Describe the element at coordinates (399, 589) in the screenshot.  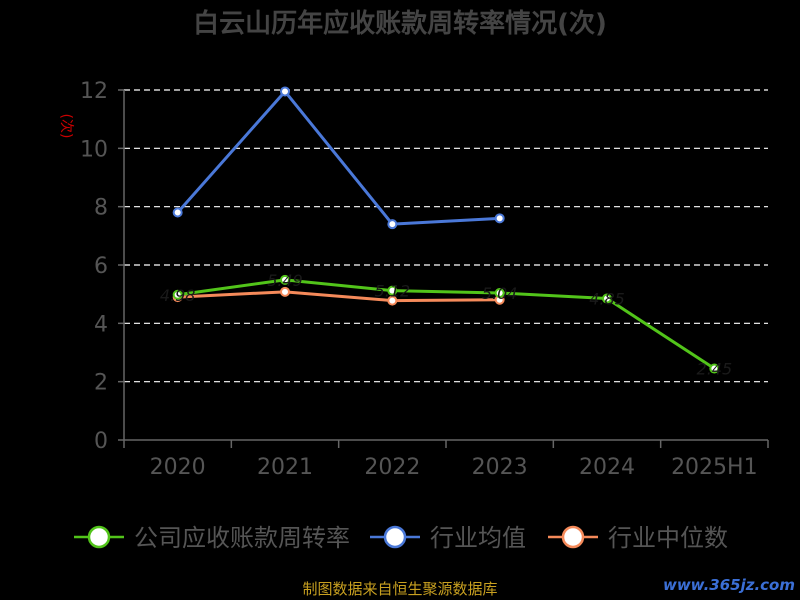
I see `source-note: 制图数据来自恒生聚源数据库` at that location.